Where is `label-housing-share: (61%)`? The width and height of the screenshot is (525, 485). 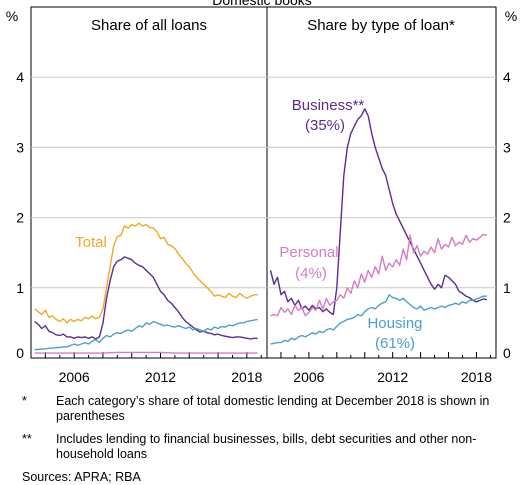
label-housing-share: (61%) is located at coordinates (395, 343).